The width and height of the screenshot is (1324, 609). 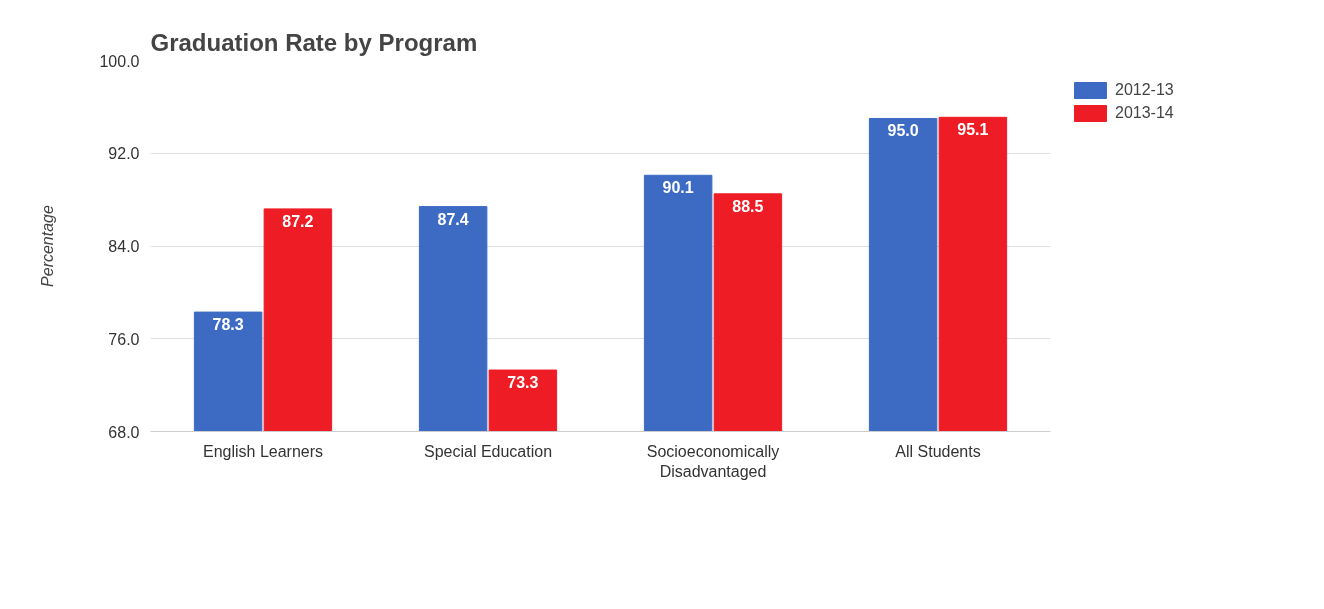 What do you see at coordinates (124, 154) in the screenshot?
I see `y-tick-label: 92.0` at bounding box center [124, 154].